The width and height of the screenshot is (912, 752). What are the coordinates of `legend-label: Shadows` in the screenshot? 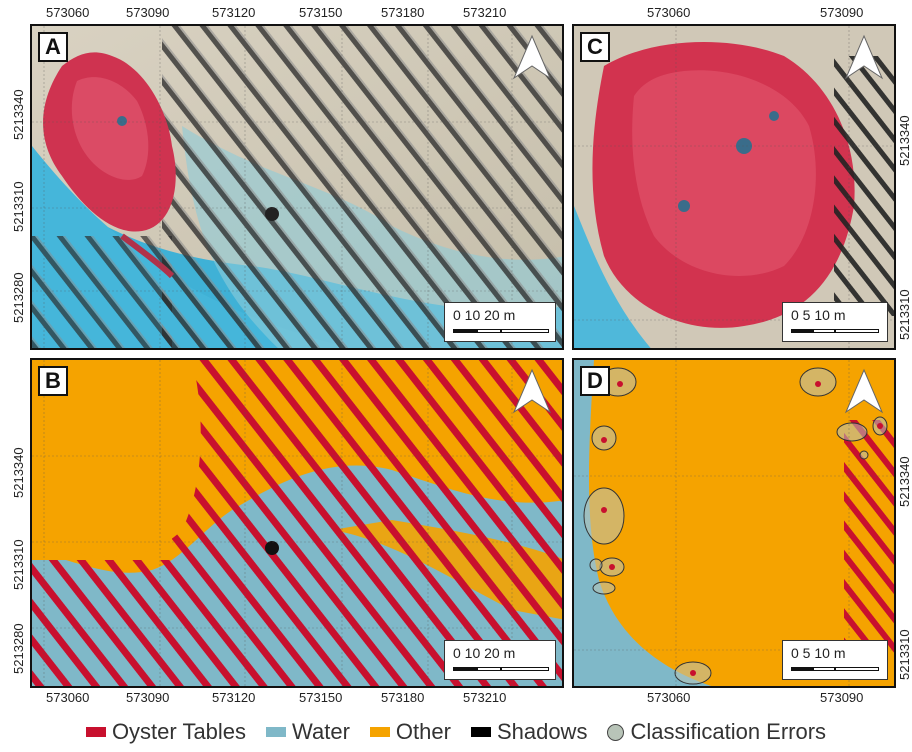 It's located at (542, 731).